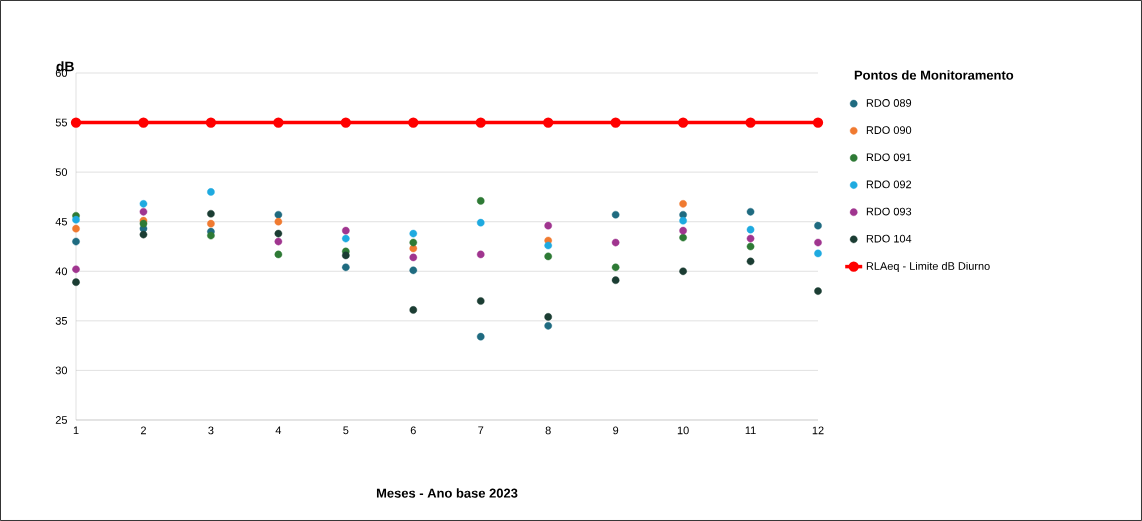  What do you see at coordinates (889, 184) in the screenshot?
I see `legend-label: RDO 092` at bounding box center [889, 184].